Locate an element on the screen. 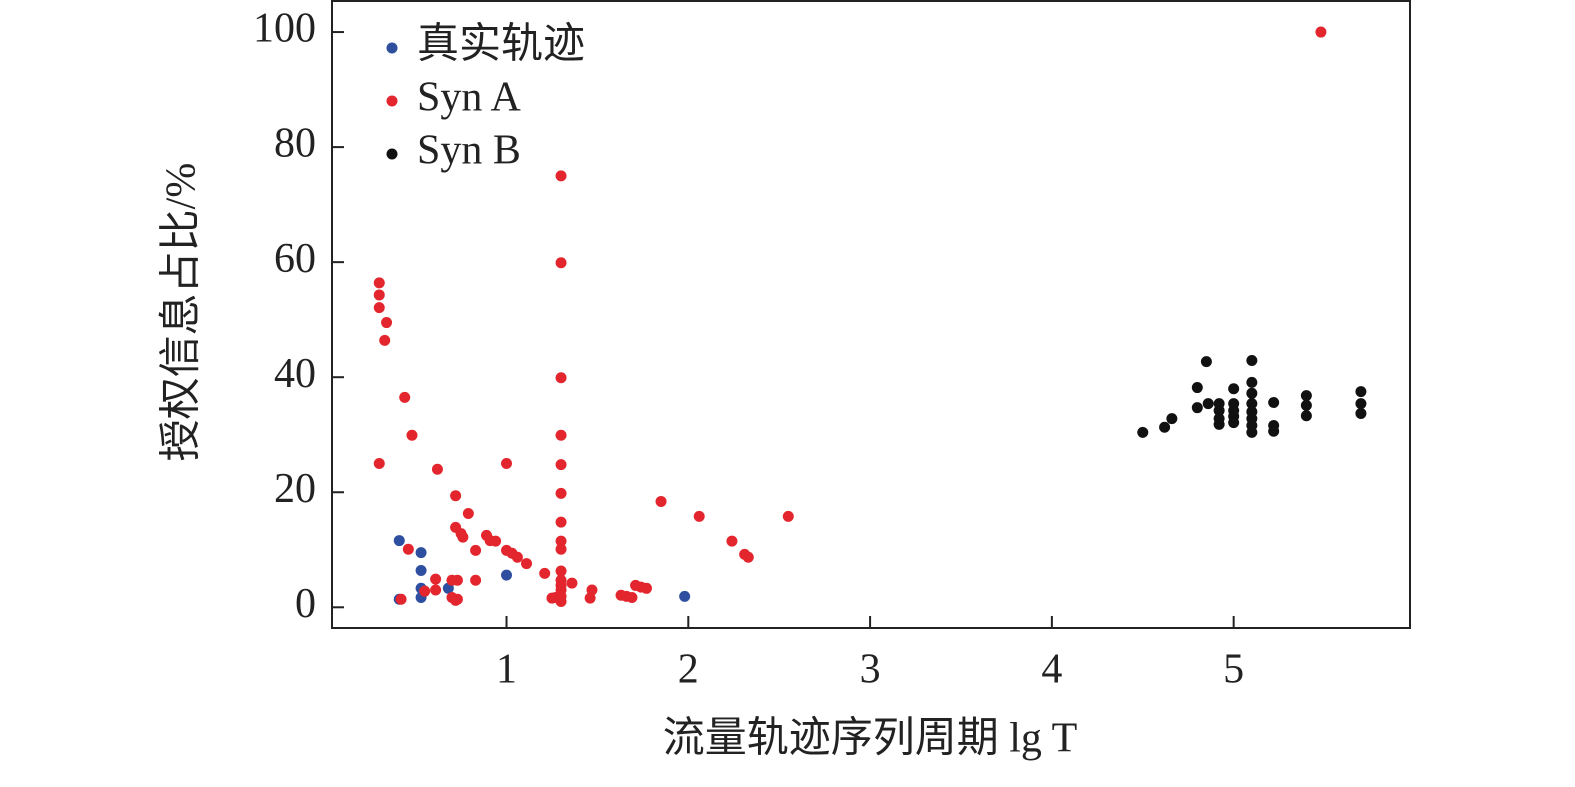 The width and height of the screenshot is (1575, 787). x-tick-label: 5 is located at coordinates (1233, 670).